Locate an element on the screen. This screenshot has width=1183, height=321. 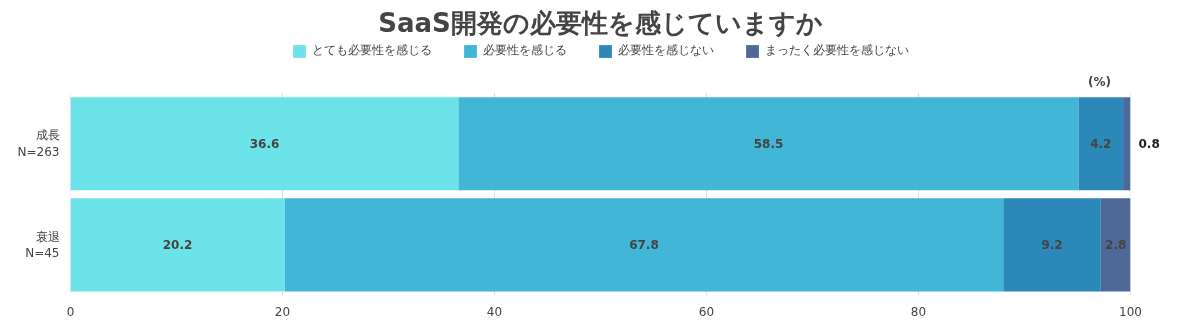
x-tick-label: 40 is located at coordinates (494, 311).